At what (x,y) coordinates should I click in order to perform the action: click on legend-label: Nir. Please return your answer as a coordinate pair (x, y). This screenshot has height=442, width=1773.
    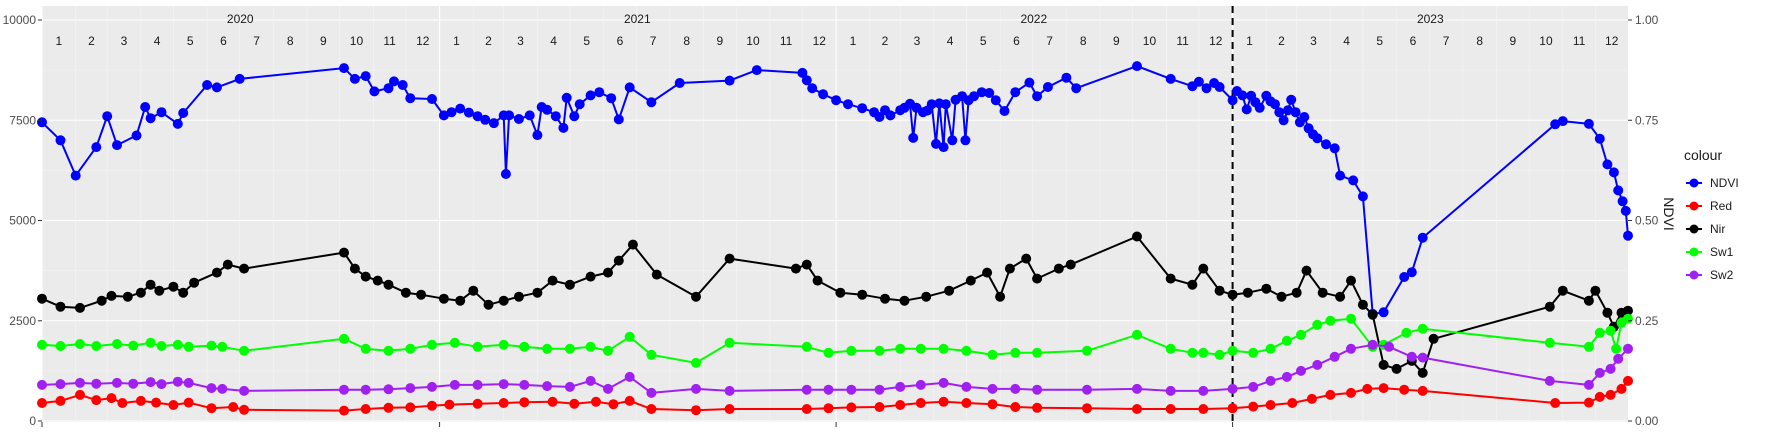
    Looking at the image, I should click on (1717, 229).